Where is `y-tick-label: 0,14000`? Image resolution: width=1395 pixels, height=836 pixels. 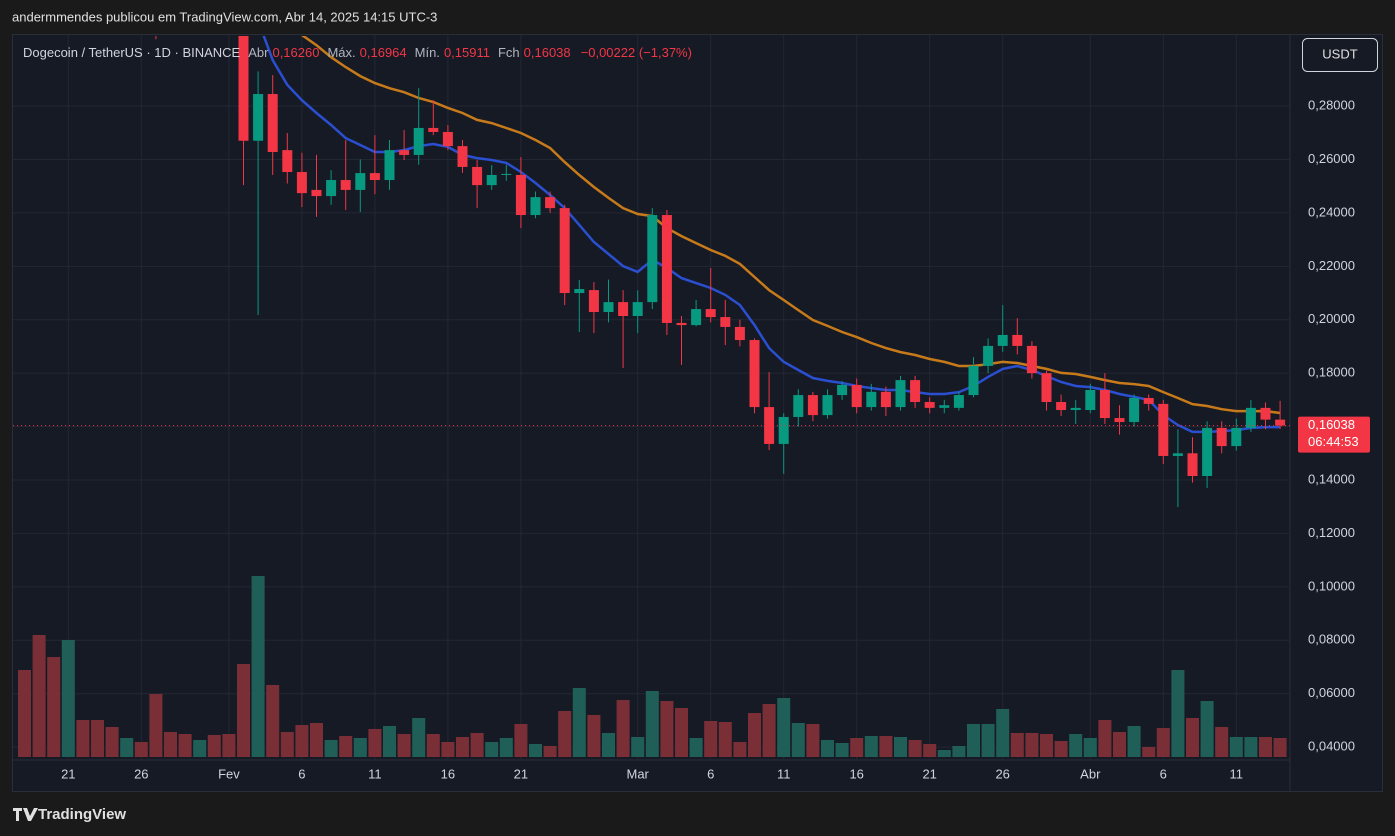
y-tick-label: 0,14000 is located at coordinates (1331, 478).